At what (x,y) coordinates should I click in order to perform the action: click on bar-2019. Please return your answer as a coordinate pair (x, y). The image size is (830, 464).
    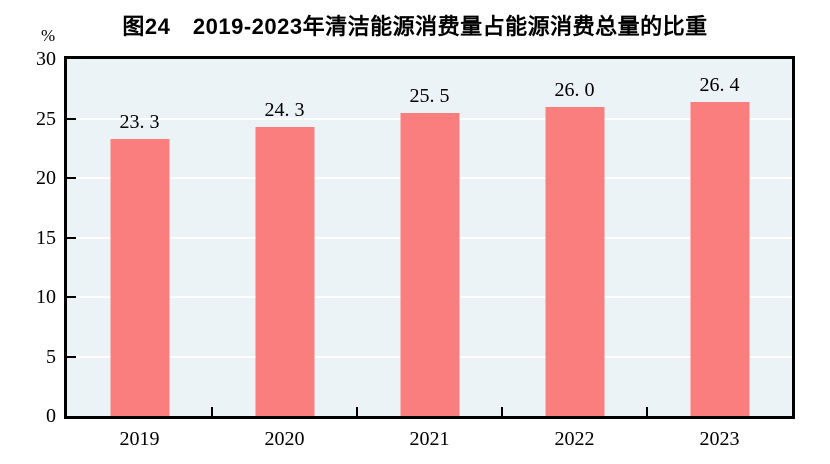
    Looking at the image, I should click on (139, 277).